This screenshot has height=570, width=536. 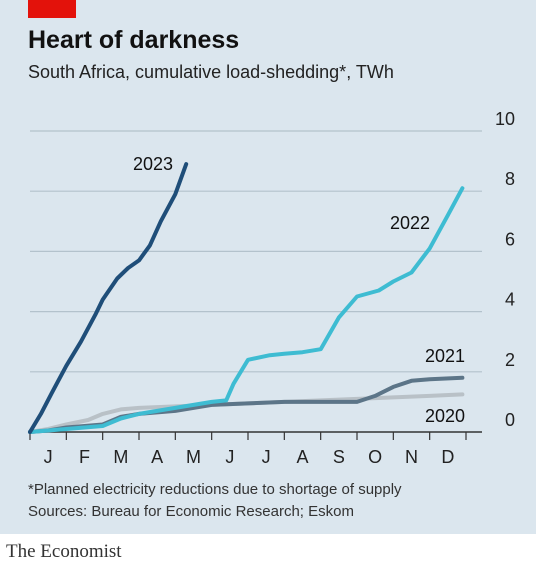 I want to click on series-line-2021, so click(x=246, y=404).